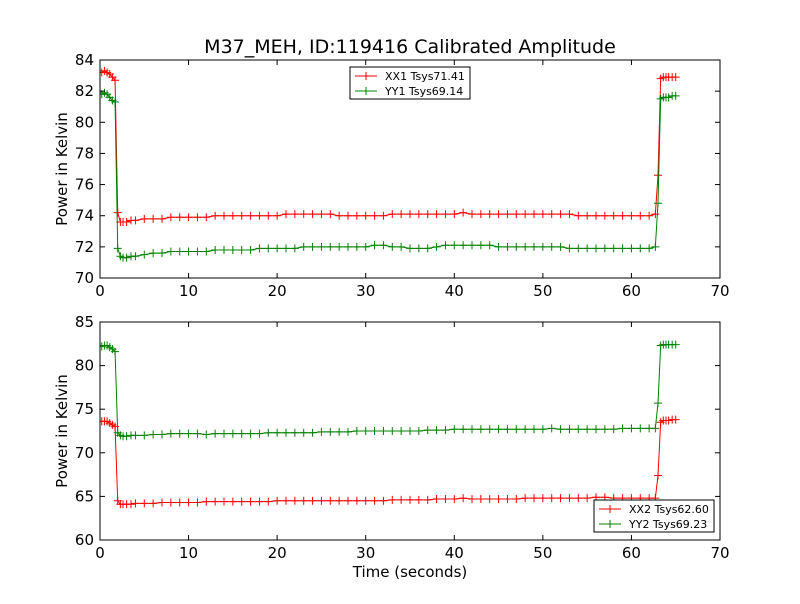 The width and height of the screenshot is (800, 604). I want to click on y-tick-label: 60, so click(84, 540).